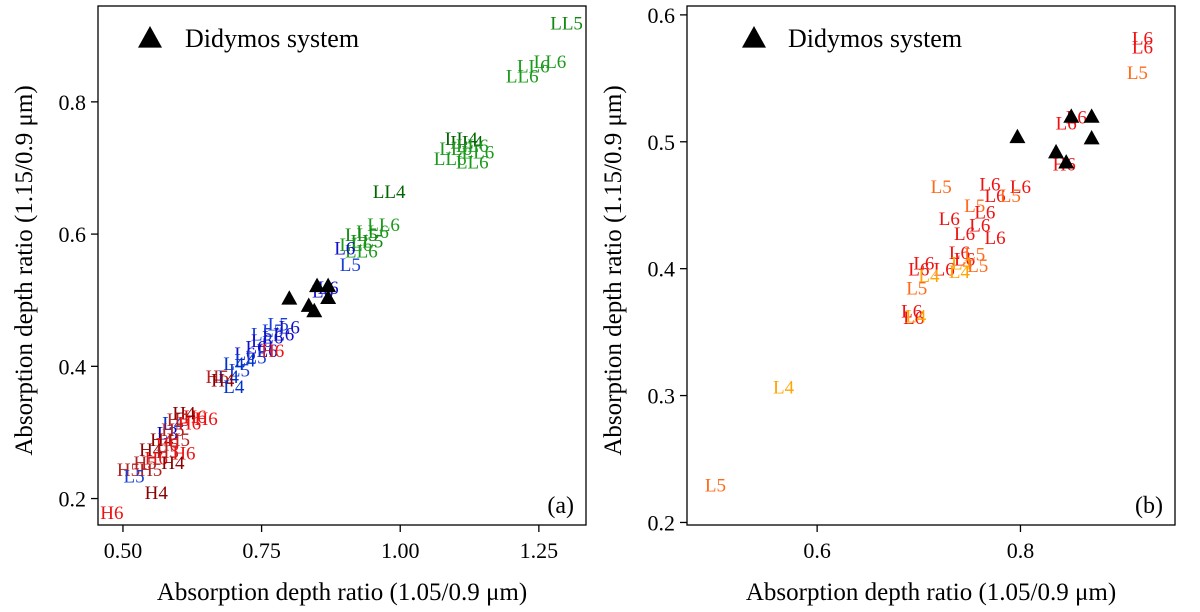  I want to click on y-axis-title: Absorption depth ratio (1.15/0.9 μm), so click(24, 270).